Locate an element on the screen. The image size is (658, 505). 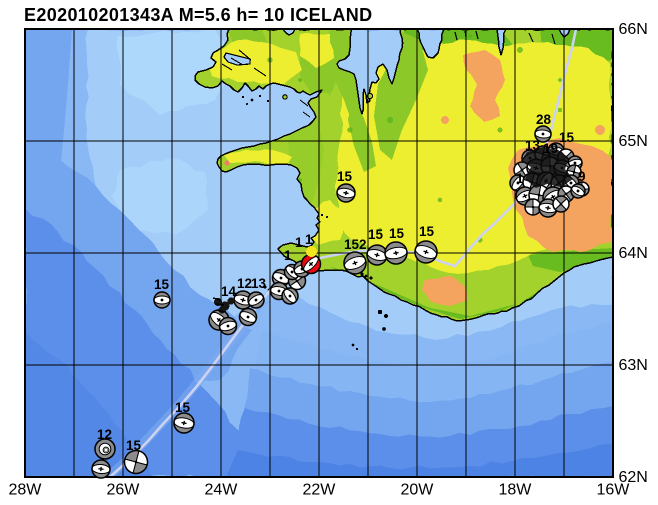
svg-text: 28W is located at coordinates (26, 490).